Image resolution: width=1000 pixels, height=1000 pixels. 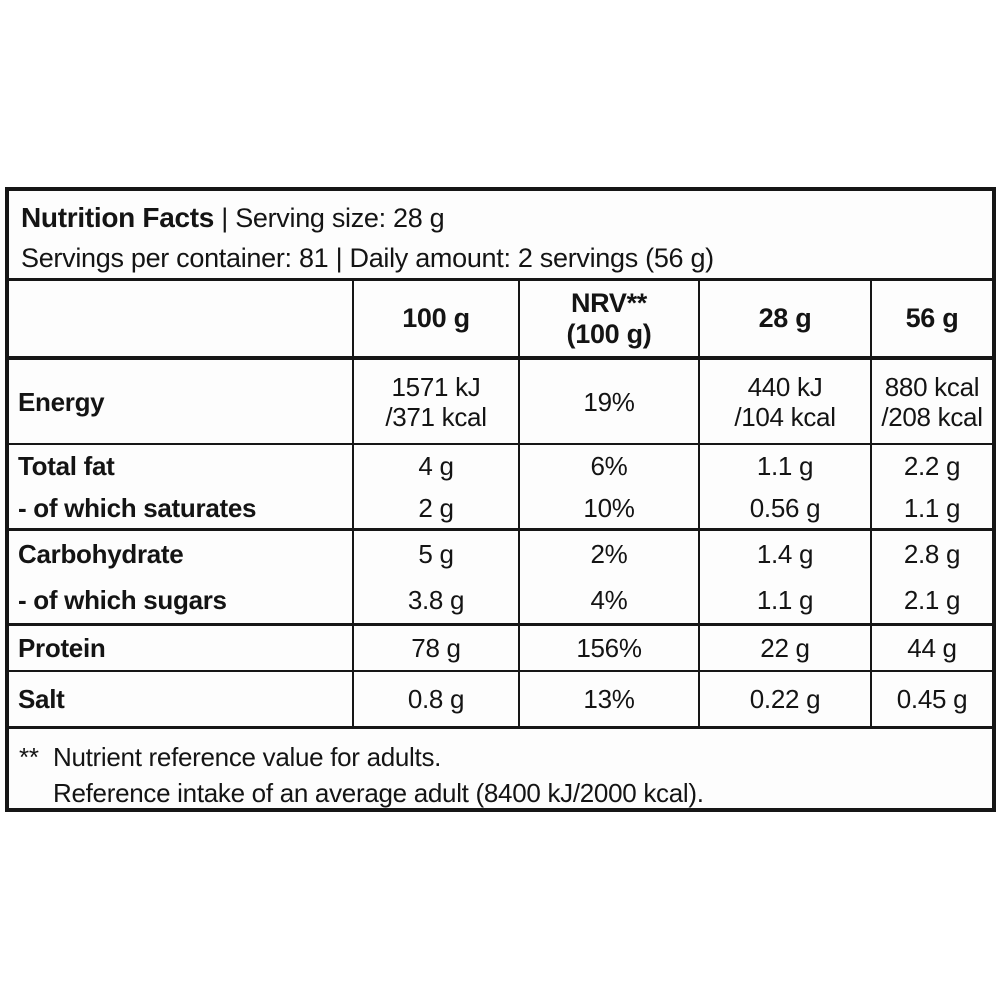 I want to click on energy-per-100g: 1571 kJ /371 kcal, so click(x=435, y=401).